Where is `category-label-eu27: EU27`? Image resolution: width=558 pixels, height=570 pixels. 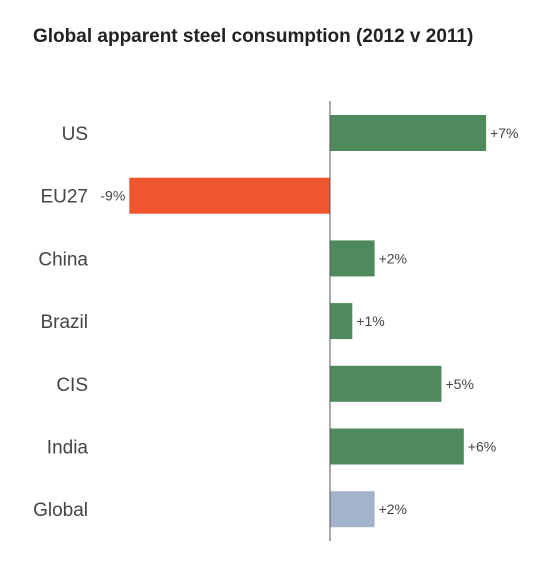
category-label-eu27: EU27 is located at coordinates (64, 197).